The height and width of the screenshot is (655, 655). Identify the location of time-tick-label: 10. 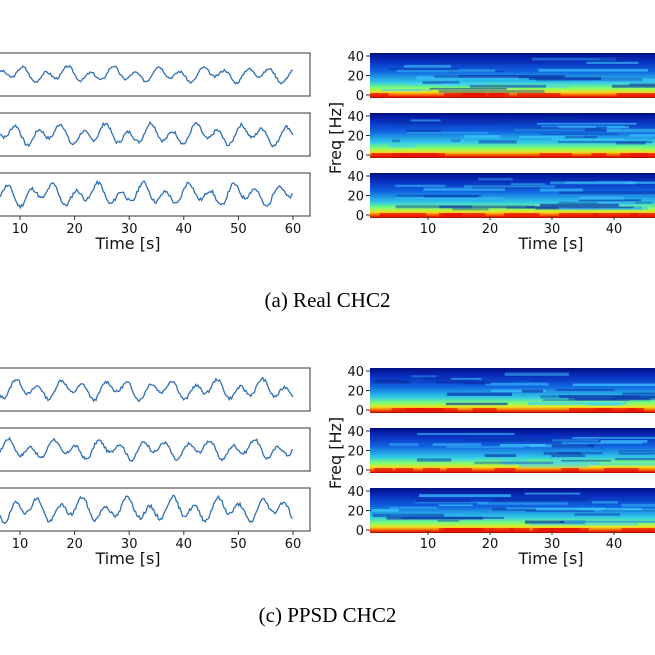
(20, 229).